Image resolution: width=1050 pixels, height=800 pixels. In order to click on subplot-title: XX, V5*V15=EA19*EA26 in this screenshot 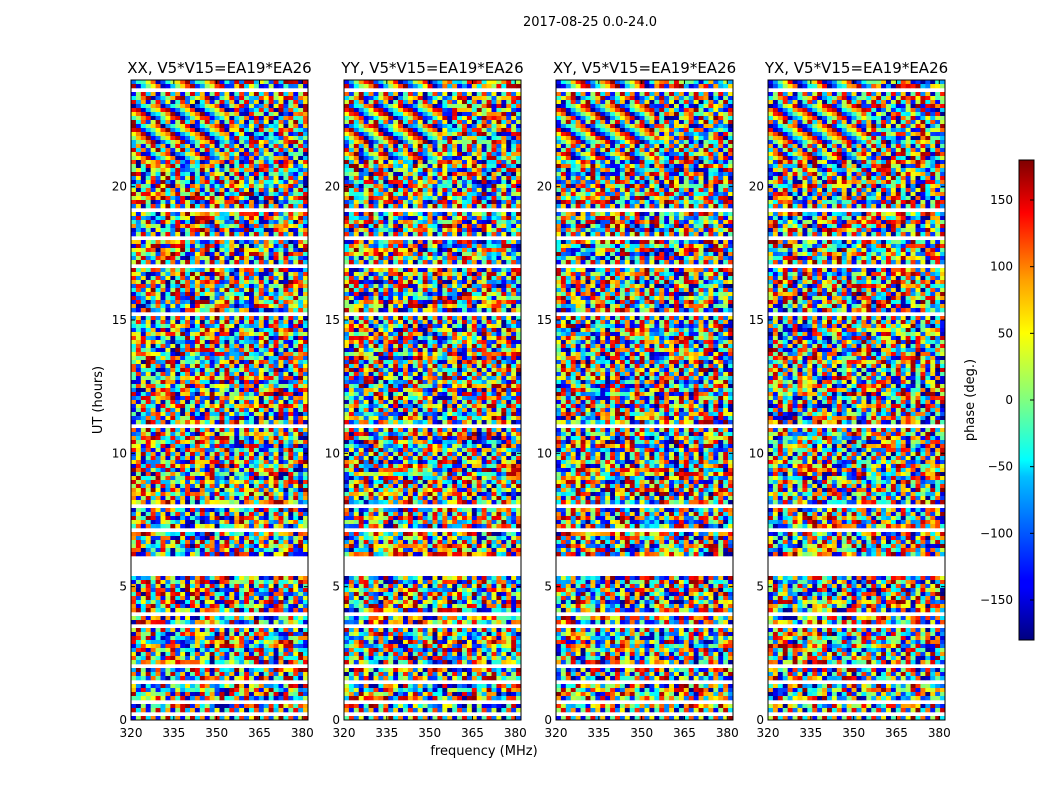, I will do `click(219, 68)`.